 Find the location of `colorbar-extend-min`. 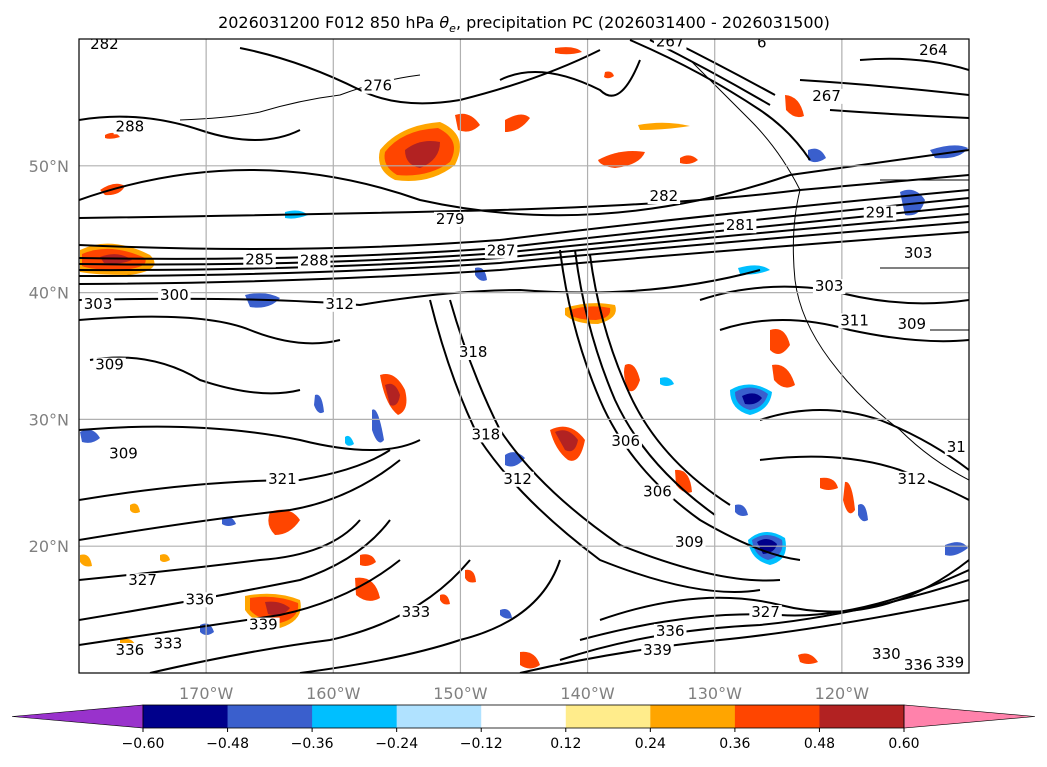

colorbar-extend-min is located at coordinates (77, 716).